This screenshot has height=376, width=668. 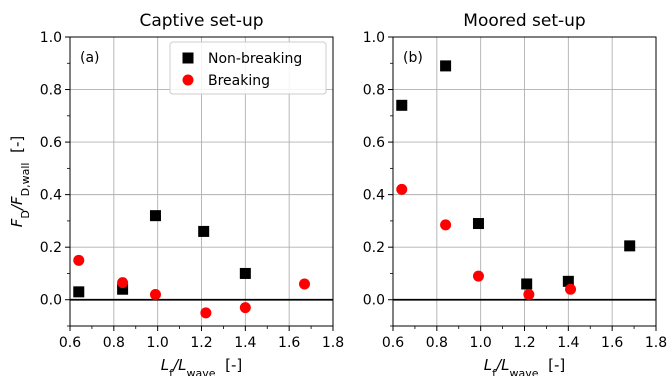 What do you see at coordinates (188, 58) in the screenshot?
I see `legend-marker-square` at bounding box center [188, 58].